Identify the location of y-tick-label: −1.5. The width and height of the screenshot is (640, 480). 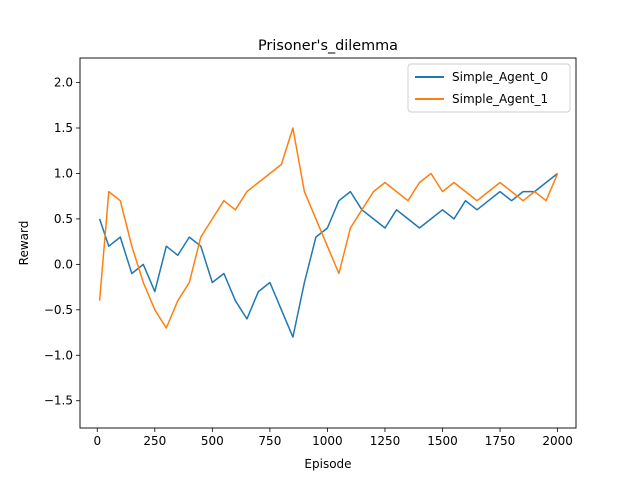
(58, 401).